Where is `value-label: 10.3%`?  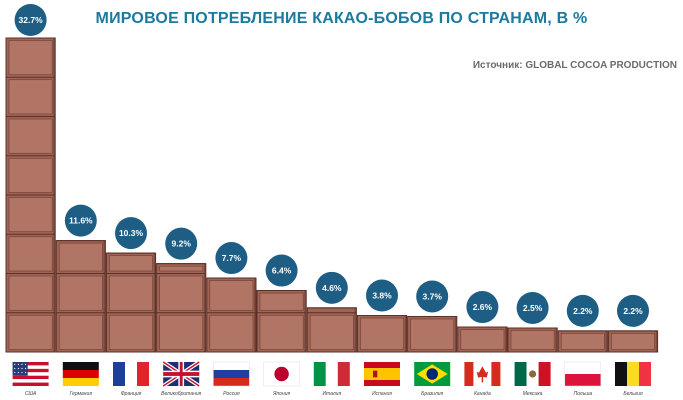 value-label: 10.3% is located at coordinates (131, 233).